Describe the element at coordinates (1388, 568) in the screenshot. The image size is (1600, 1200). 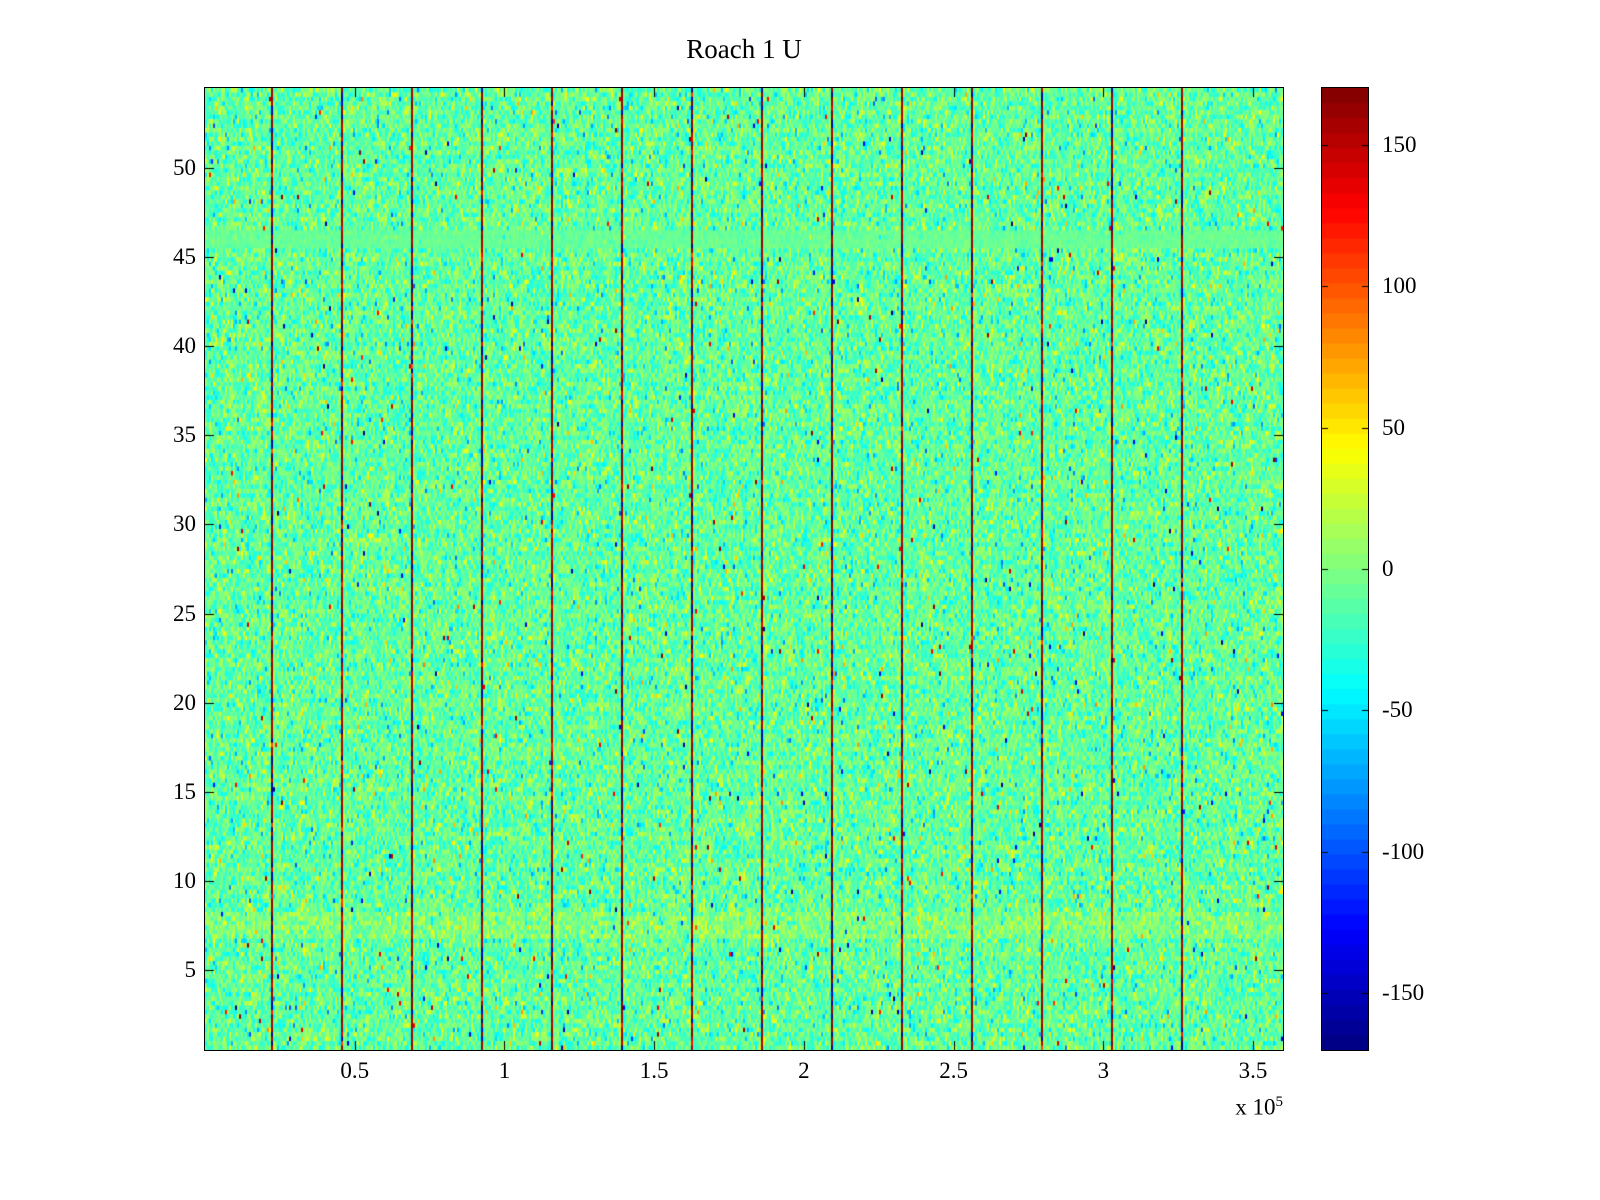
I see `colorbar-tick-label: 0` at that location.